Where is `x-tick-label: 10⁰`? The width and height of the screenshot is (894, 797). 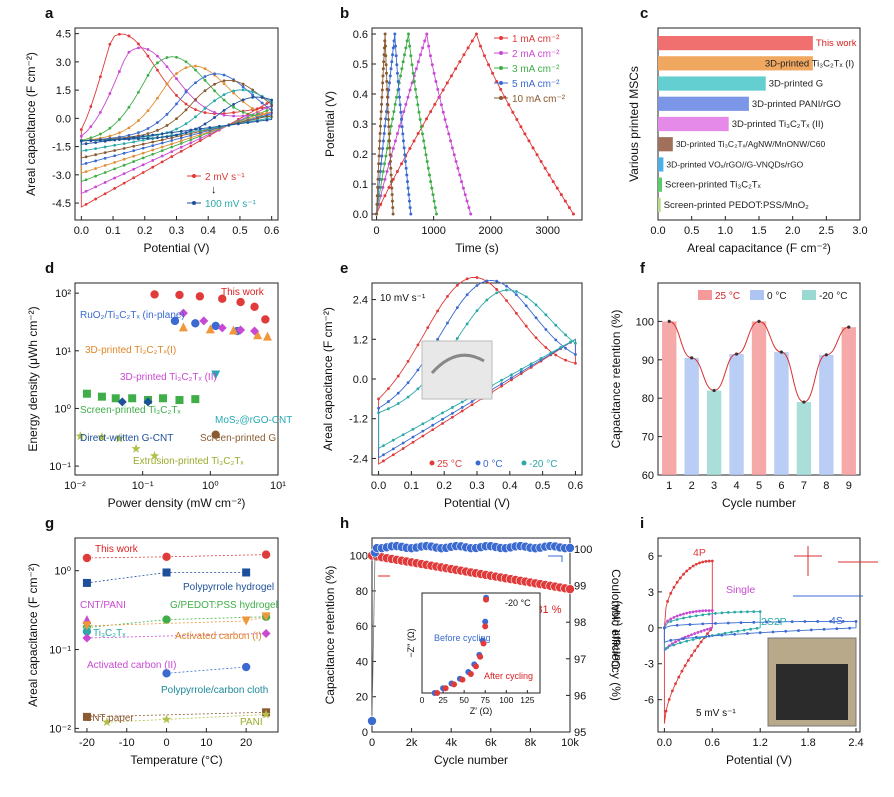 x-tick-label: 10⁰ is located at coordinates (210, 486).